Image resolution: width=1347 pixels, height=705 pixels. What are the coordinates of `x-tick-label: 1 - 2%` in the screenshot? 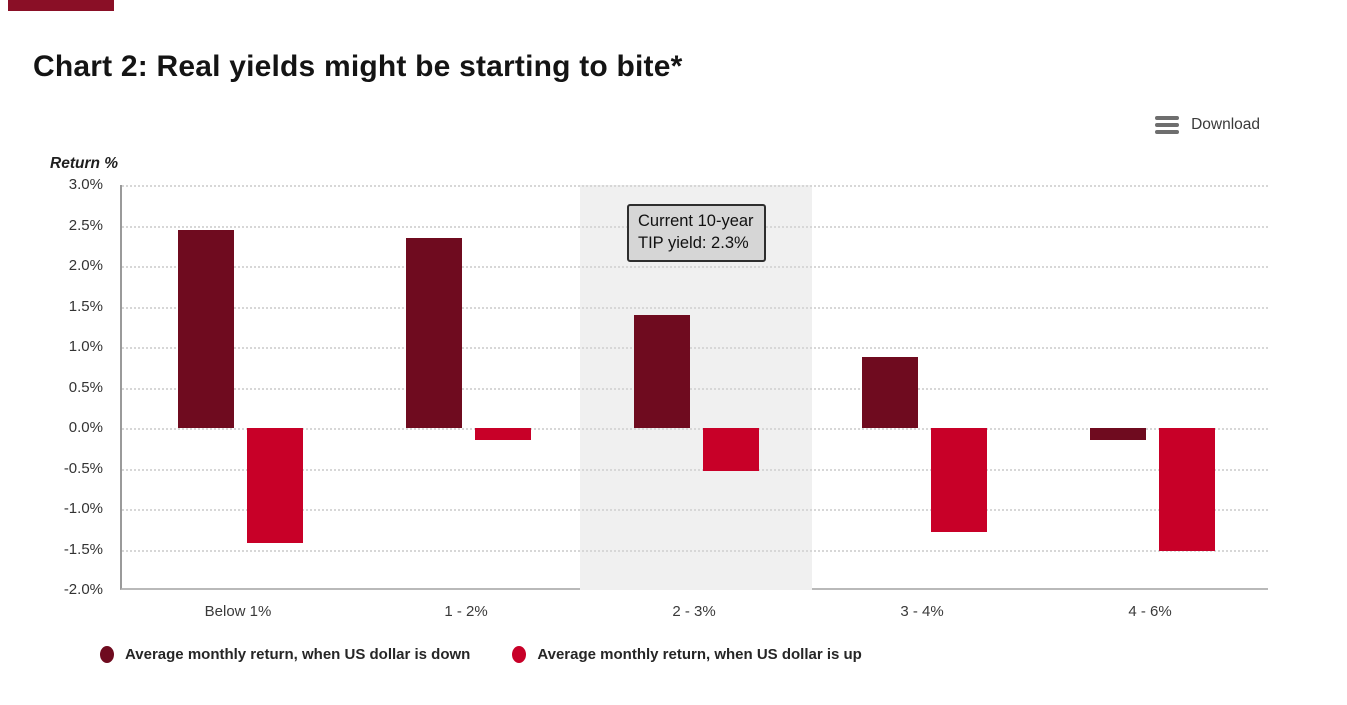 It's located at (466, 611).